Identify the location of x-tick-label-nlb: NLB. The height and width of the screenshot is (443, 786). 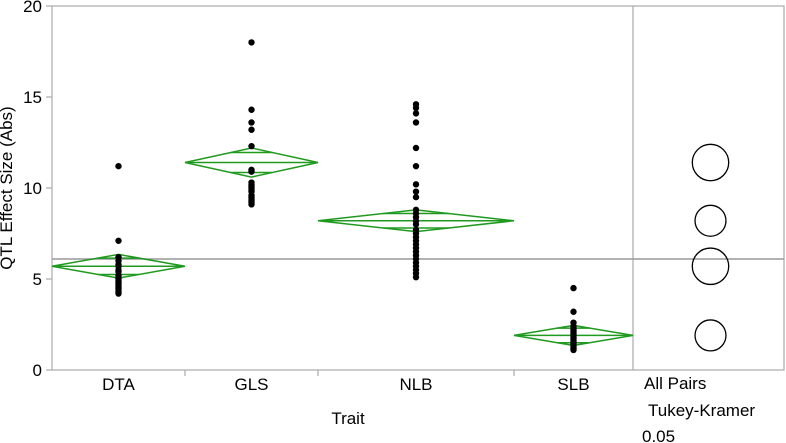
(415, 384).